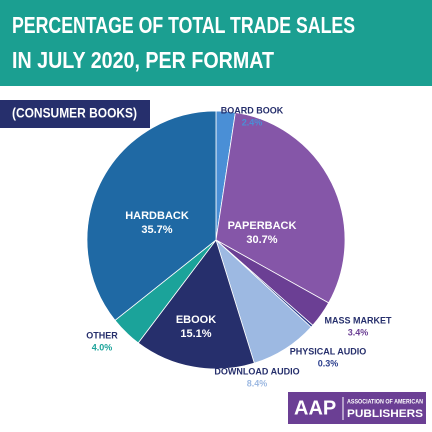  Describe the element at coordinates (262, 226) in the screenshot. I see `slice-name: PAPERBACK` at that location.